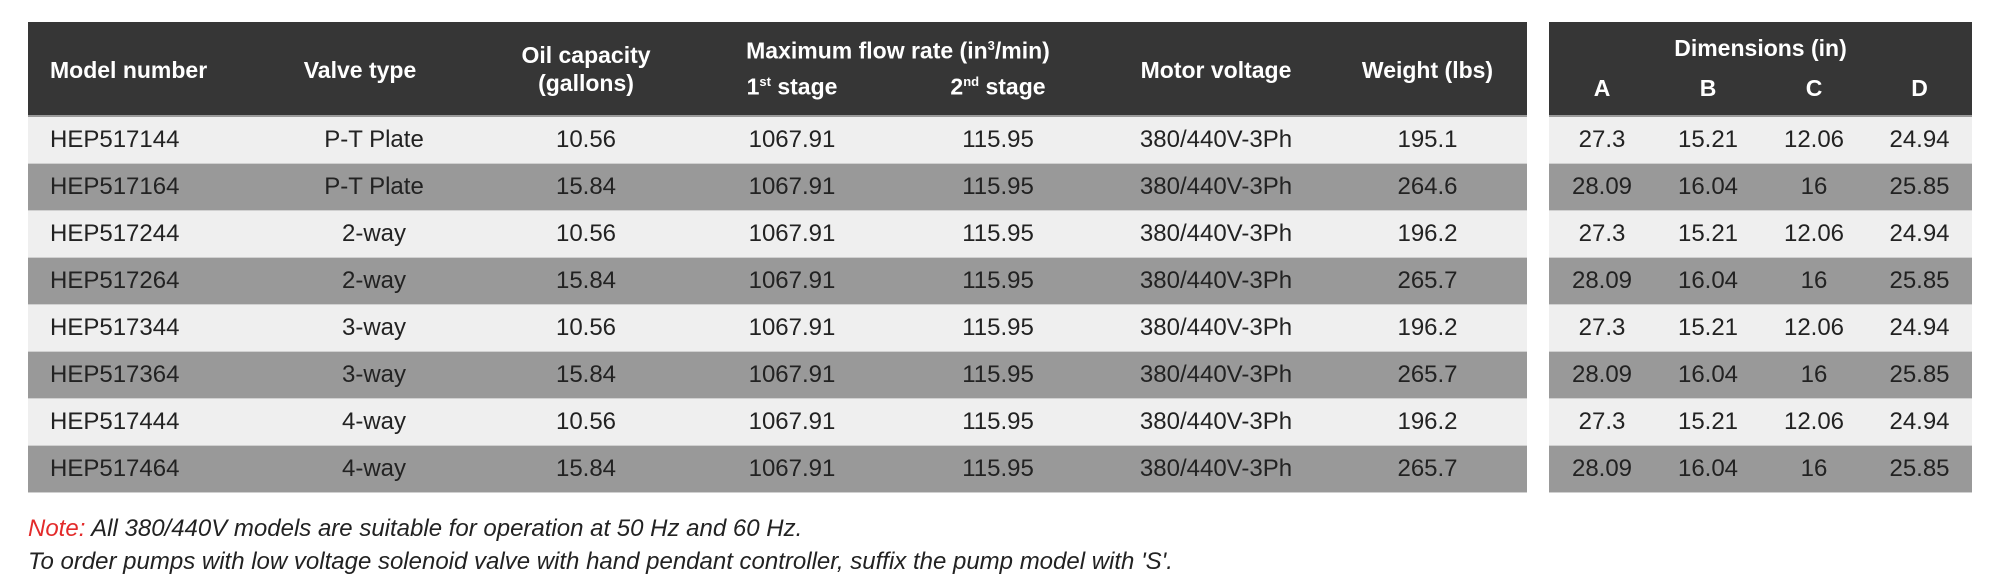 The width and height of the screenshot is (2000, 588). Describe the element at coordinates (374, 468) in the screenshot. I see `cell-valve: 4-way` at that location.